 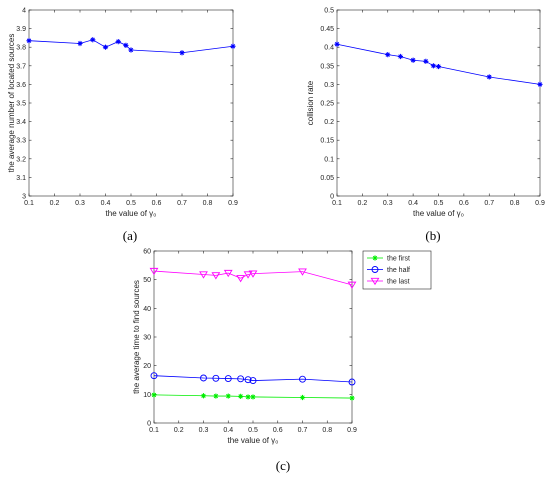 I want to click on legend-label: the last, so click(x=398, y=282).